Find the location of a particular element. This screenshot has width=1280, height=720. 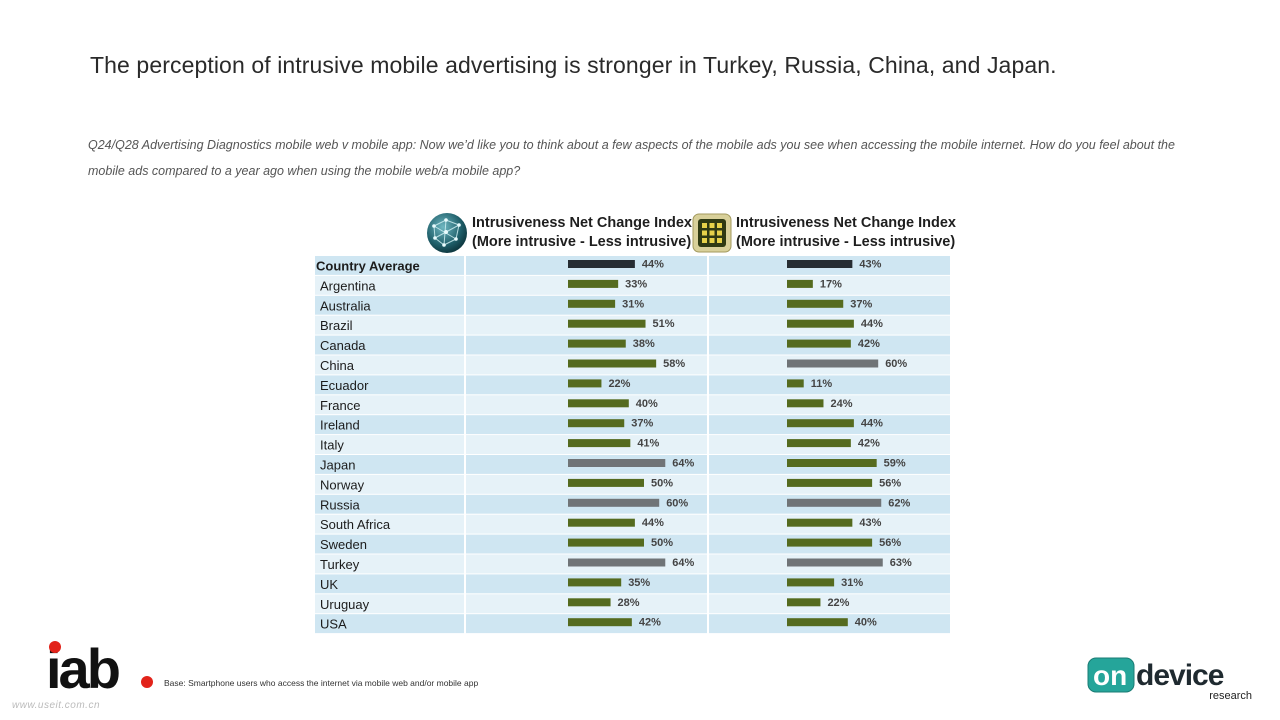

category-label: Country Average is located at coordinates (368, 266).